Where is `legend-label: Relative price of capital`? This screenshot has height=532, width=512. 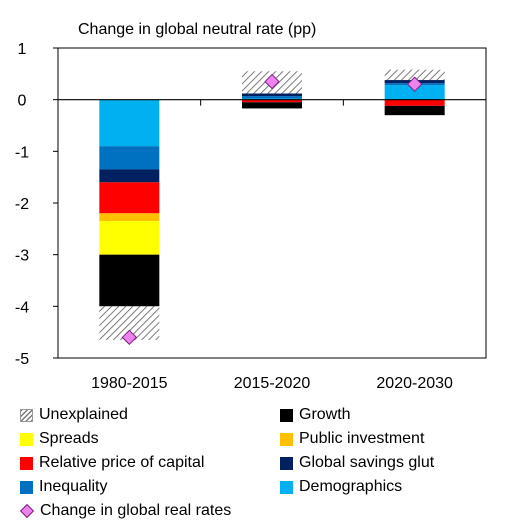 legend-label: Relative price of capital is located at coordinates (122, 462).